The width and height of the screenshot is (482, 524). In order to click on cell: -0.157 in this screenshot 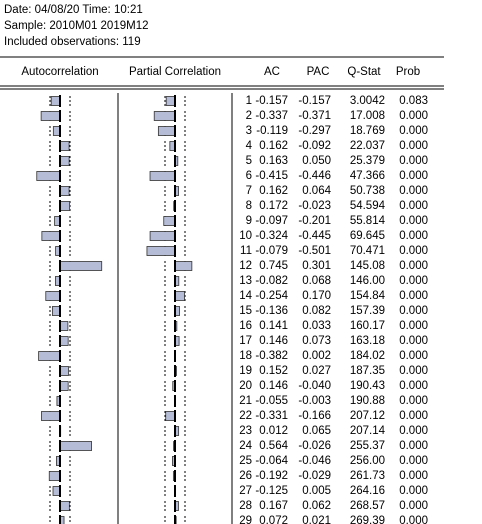, I will do `click(314, 101)`.